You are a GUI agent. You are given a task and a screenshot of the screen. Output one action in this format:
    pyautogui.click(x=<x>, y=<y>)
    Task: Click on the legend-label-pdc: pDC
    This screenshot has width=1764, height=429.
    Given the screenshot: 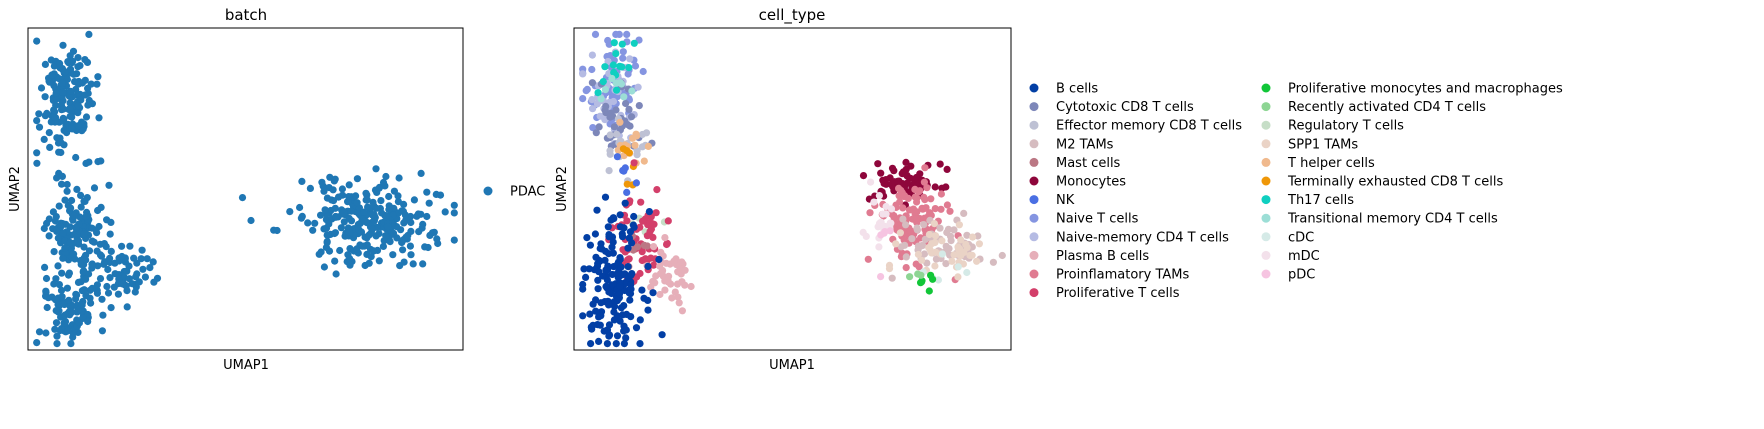 What is the action you would take?
    pyautogui.click(x=1301, y=275)
    